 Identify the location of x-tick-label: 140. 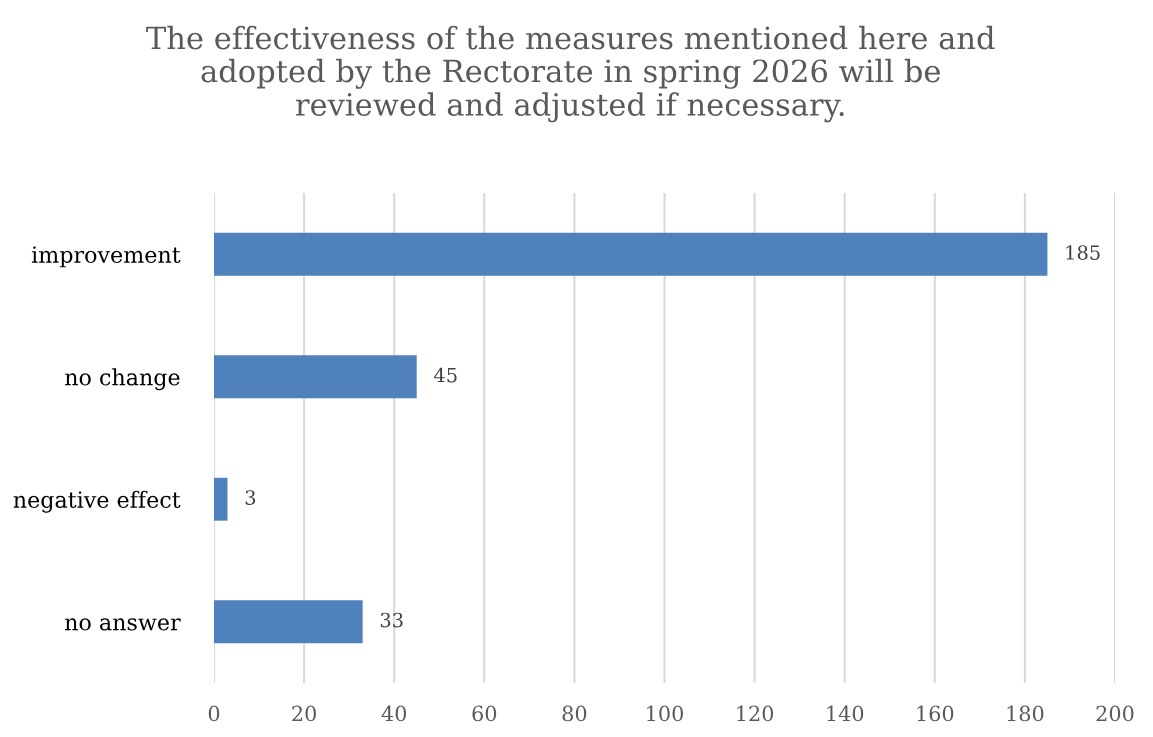
(845, 713).